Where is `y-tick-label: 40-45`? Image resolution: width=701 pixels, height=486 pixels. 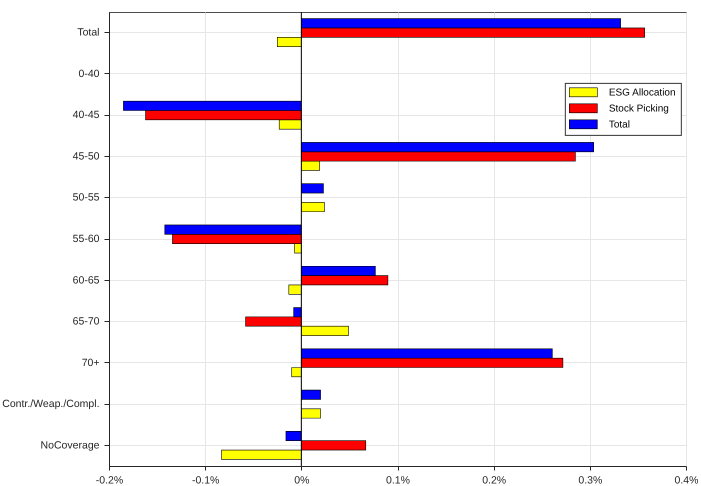 y-tick-label: 40-45 is located at coordinates (86, 115).